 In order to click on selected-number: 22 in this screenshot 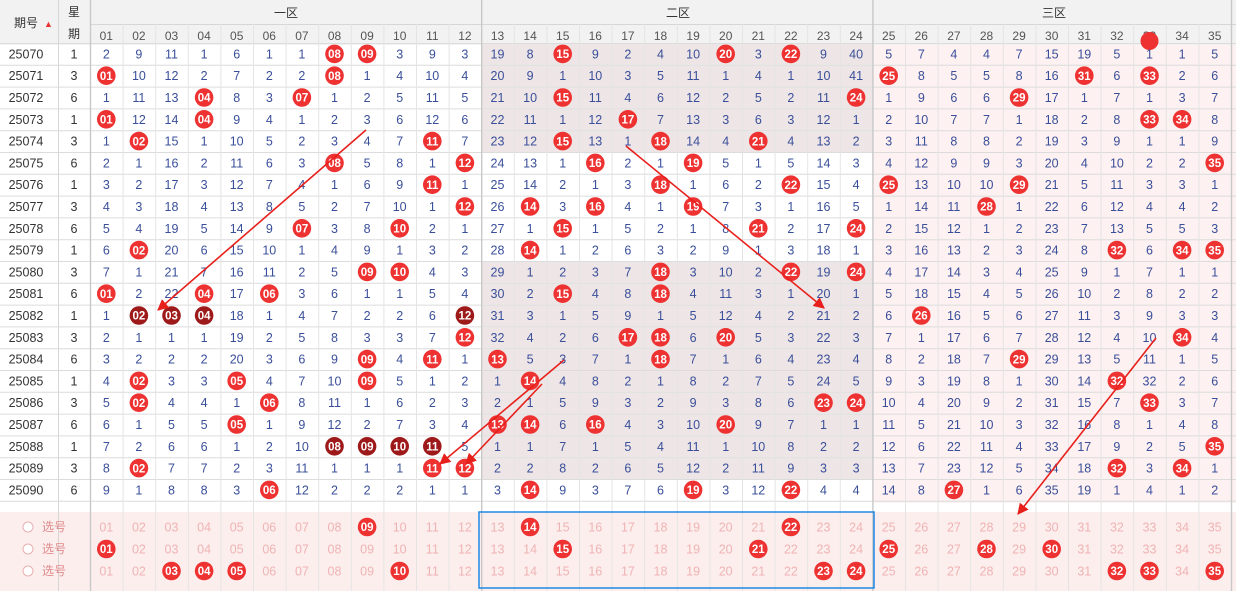, I will do `click(791, 528)`.